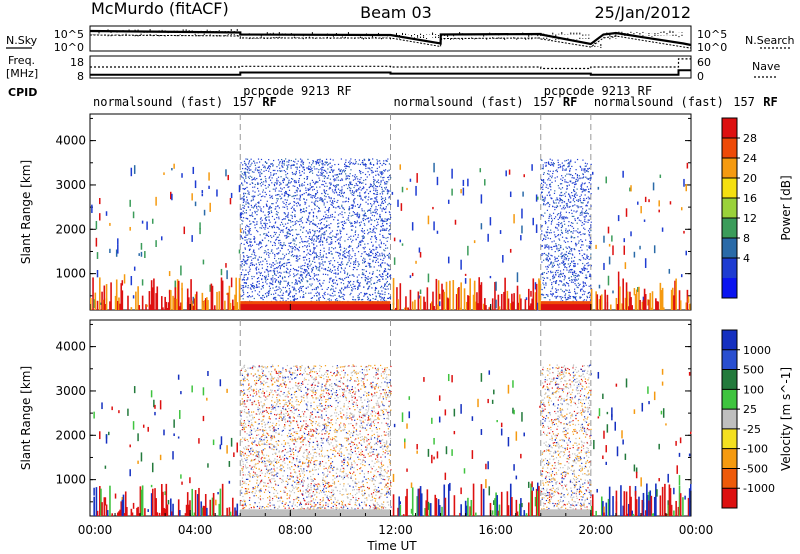  Describe the element at coordinates (481, 199) in the screenshot. I see `echo-streak` at that location.